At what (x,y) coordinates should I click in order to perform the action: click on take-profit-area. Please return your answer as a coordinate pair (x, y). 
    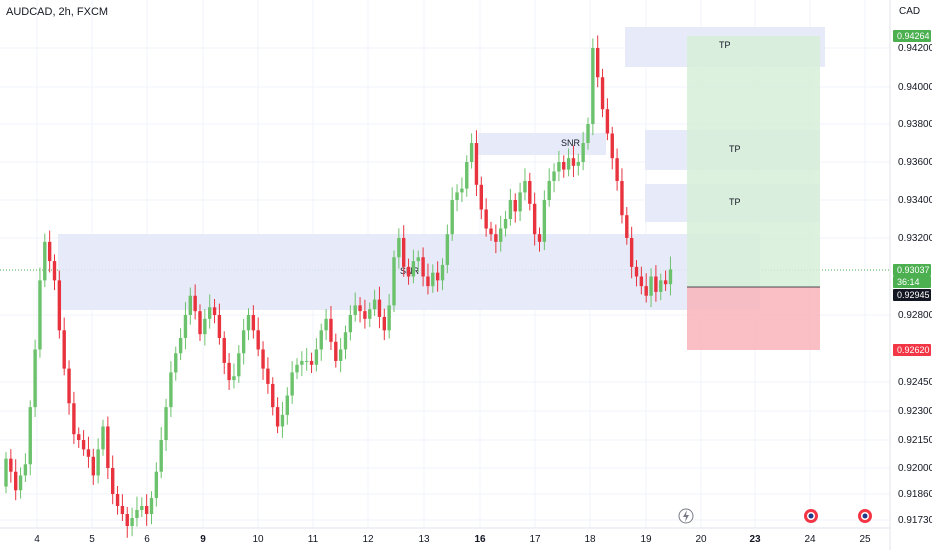
    Looking at the image, I should click on (753, 161).